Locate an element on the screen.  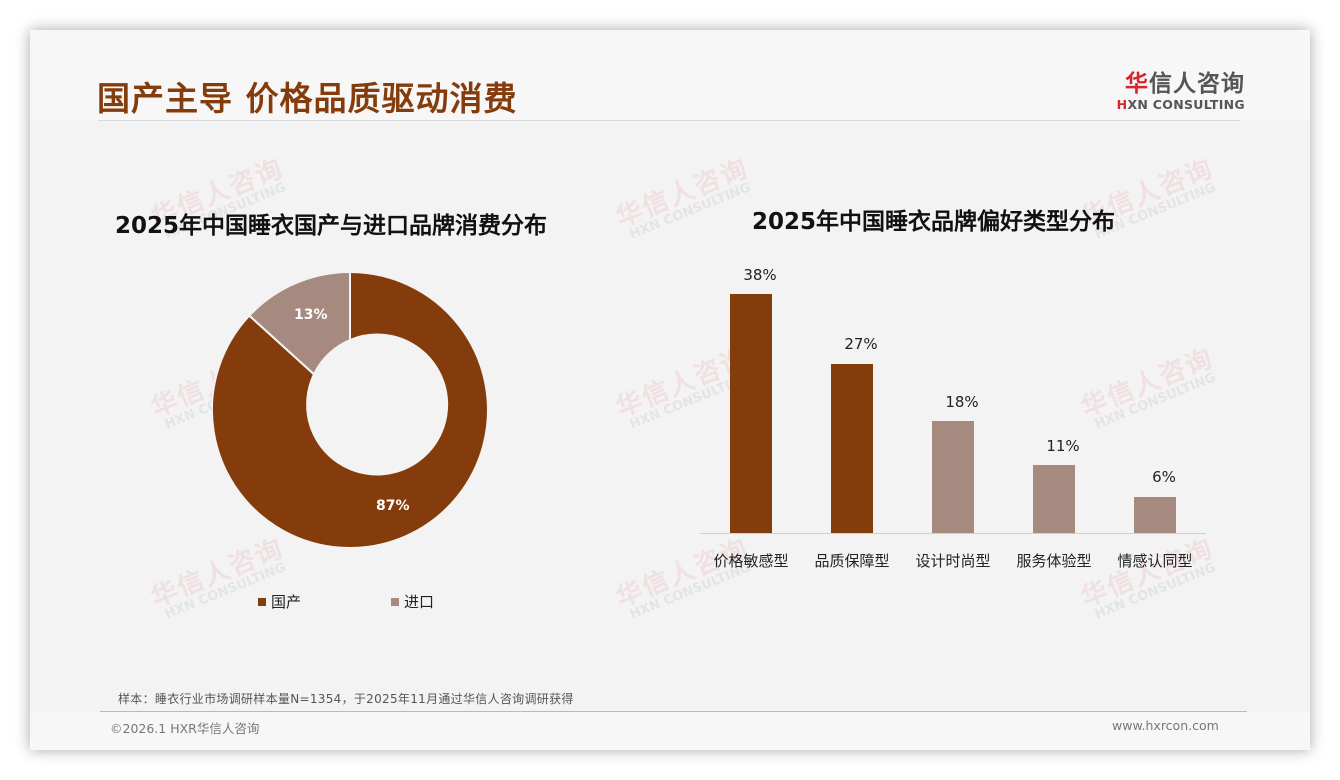
bar-category: 价格敏感型 is located at coordinates (751, 561).